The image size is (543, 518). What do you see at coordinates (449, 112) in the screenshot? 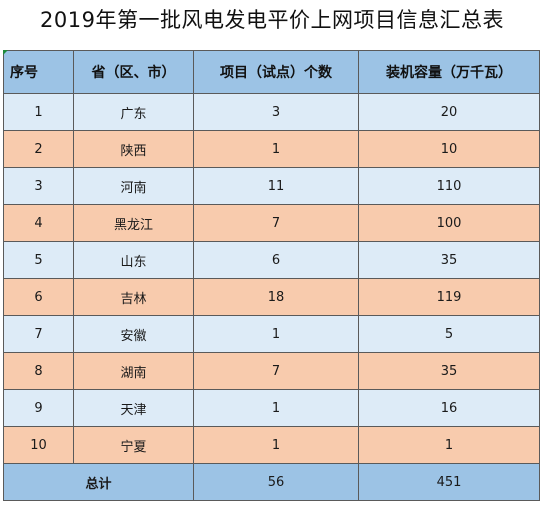
I see `cell-capacity: 20` at bounding box center [449, 112].